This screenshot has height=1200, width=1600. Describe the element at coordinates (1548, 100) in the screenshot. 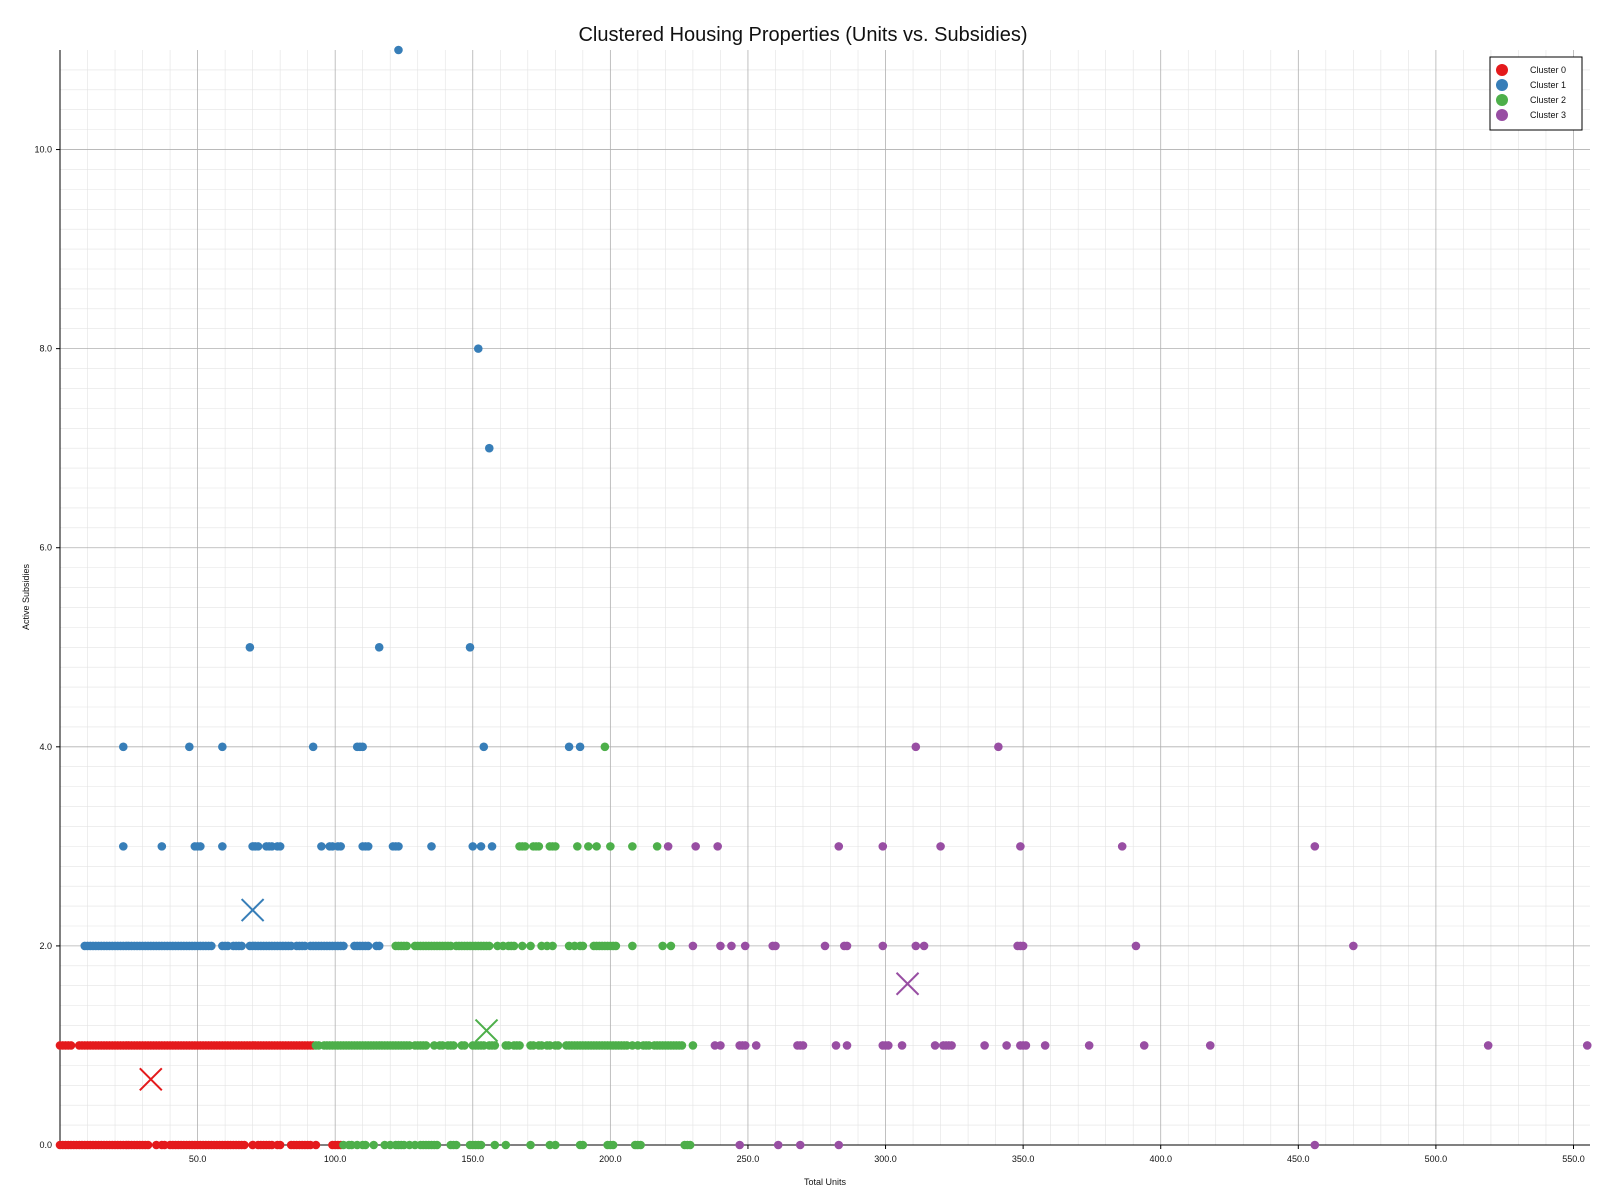

I see `legend-label: Cluster 2` at that location.